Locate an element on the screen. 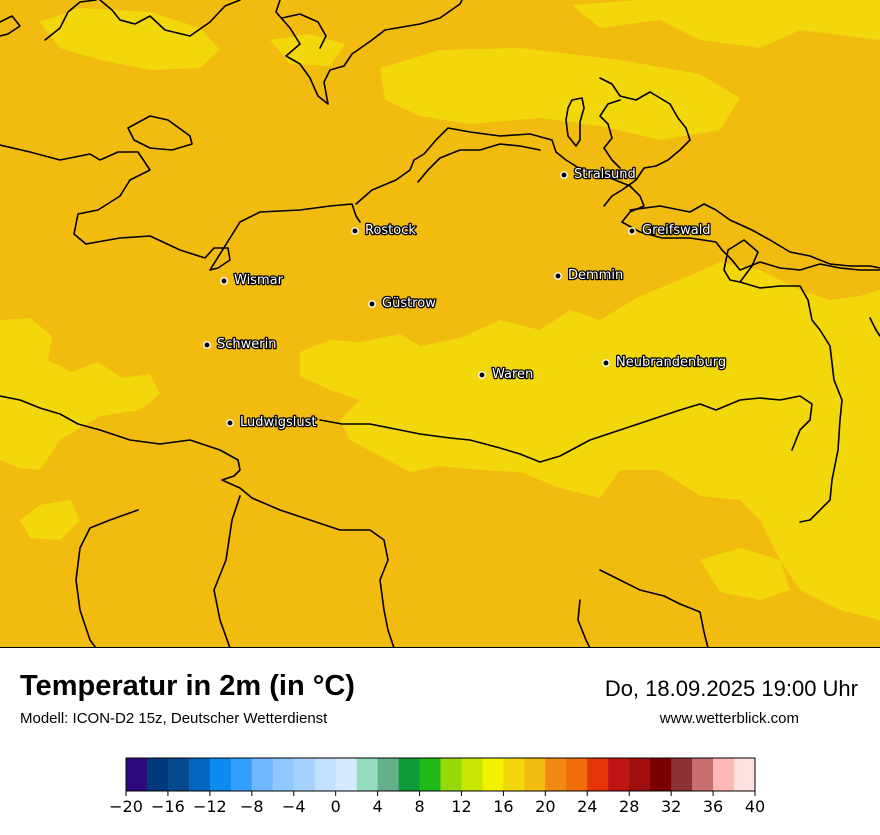 The width and height of the screenshot is (880, 835). colorbar-tick-label: −12 is located at coordinates (210, 806).